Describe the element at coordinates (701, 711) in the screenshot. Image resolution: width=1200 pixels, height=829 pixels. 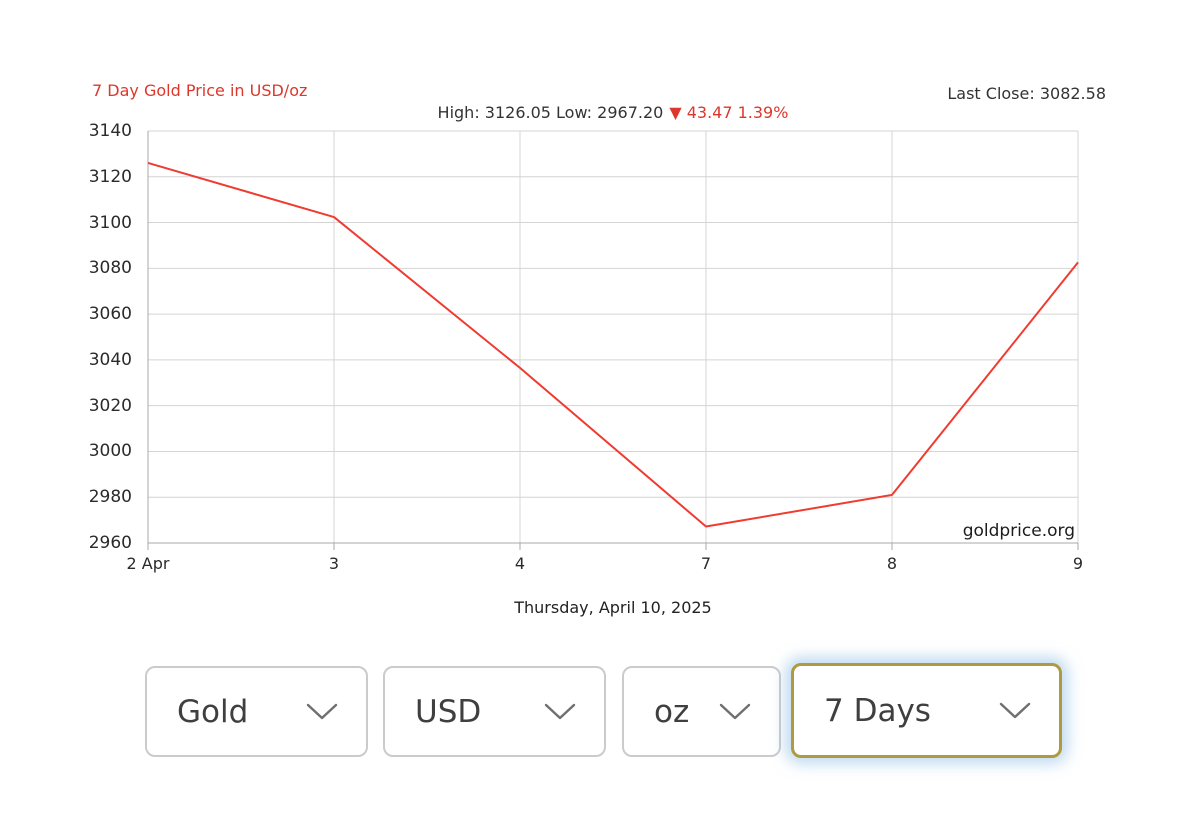
I see `unit-select: oz` at that location.